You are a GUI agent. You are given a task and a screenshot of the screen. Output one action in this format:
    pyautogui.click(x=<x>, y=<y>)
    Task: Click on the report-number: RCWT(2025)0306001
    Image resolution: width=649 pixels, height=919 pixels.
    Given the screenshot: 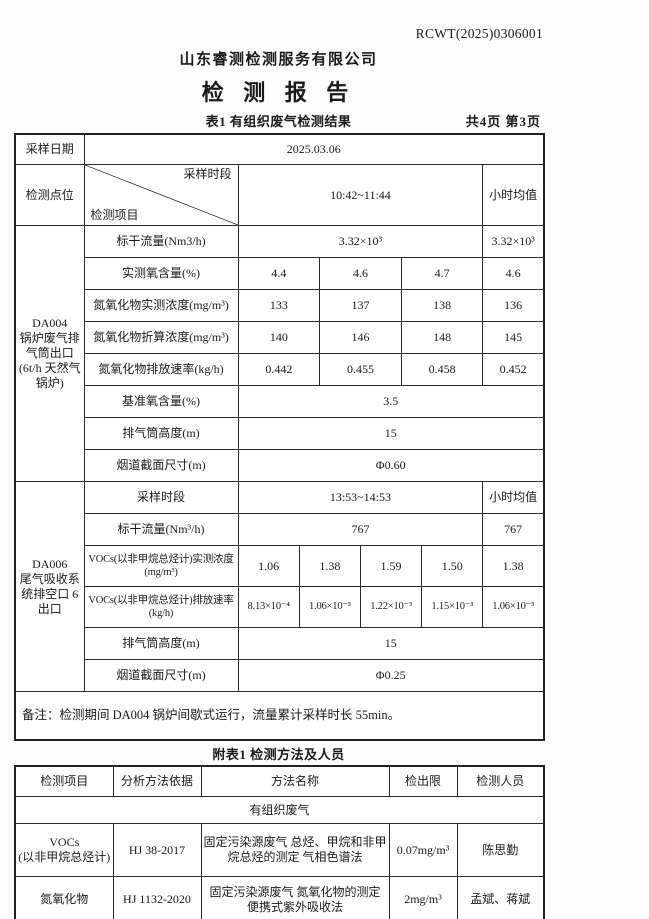 What is the action you would take?
    pyautogui.click(x=479, y=33)
    